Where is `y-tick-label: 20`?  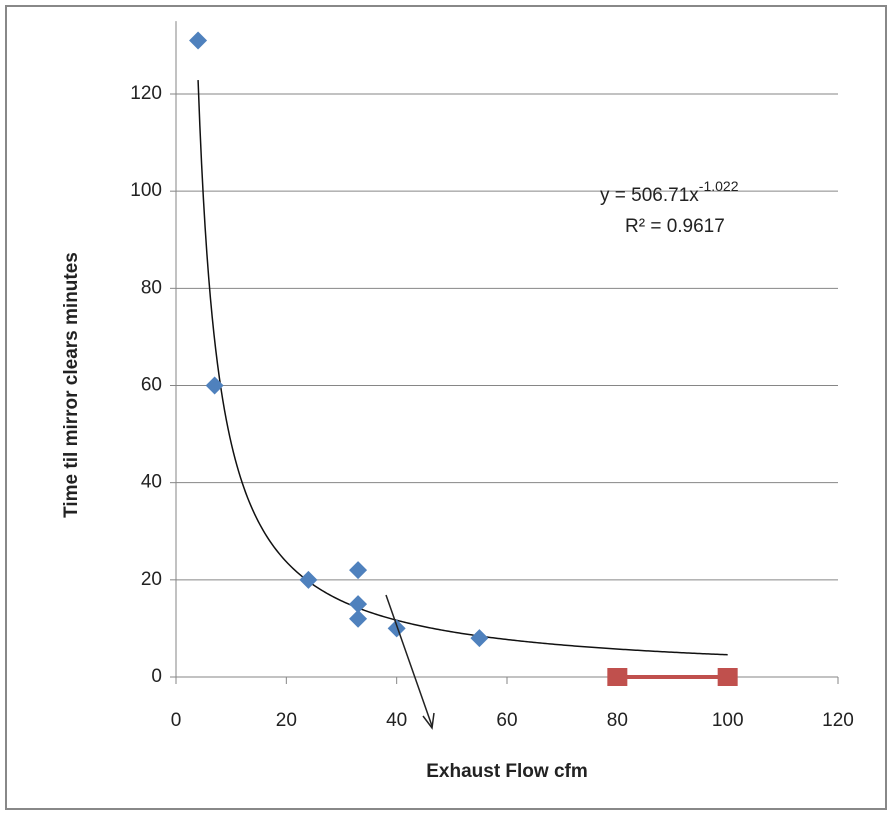
y-tick-label: 20 is located at coordinates (151, 579).